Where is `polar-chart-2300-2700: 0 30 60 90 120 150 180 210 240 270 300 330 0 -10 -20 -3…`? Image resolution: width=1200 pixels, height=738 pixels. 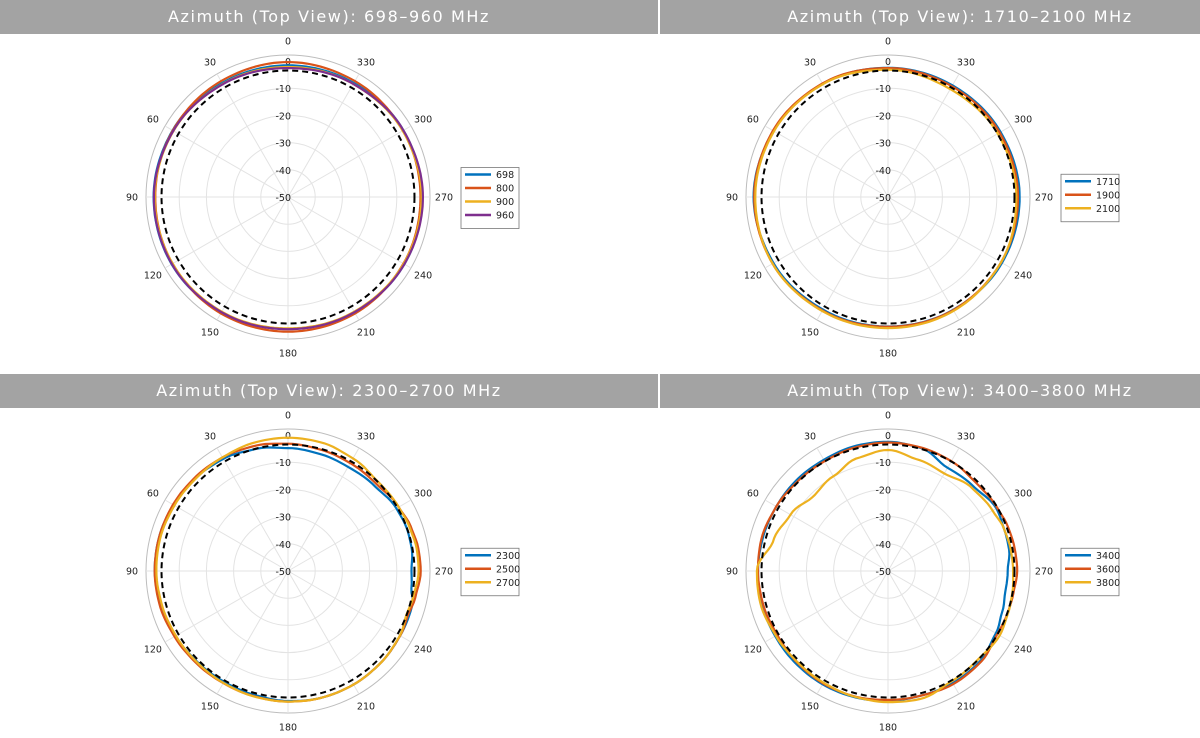
polar-chart-2300-2700: 0 30 60 90 120 150 180 210 240 270 300 330 0 -10 -20 -3… is located at coordinates (323, 572).